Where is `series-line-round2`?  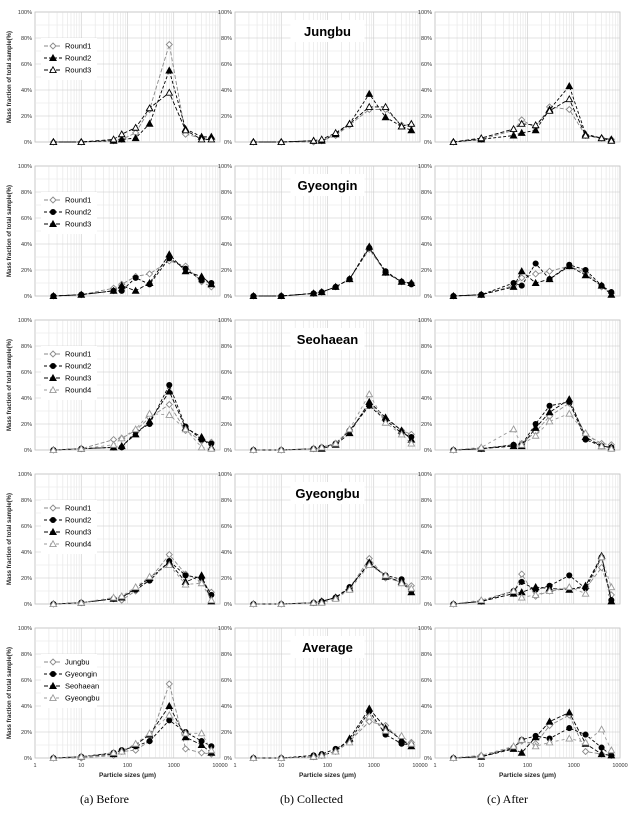 series-line-round2 is located at coordinates (532, 114).